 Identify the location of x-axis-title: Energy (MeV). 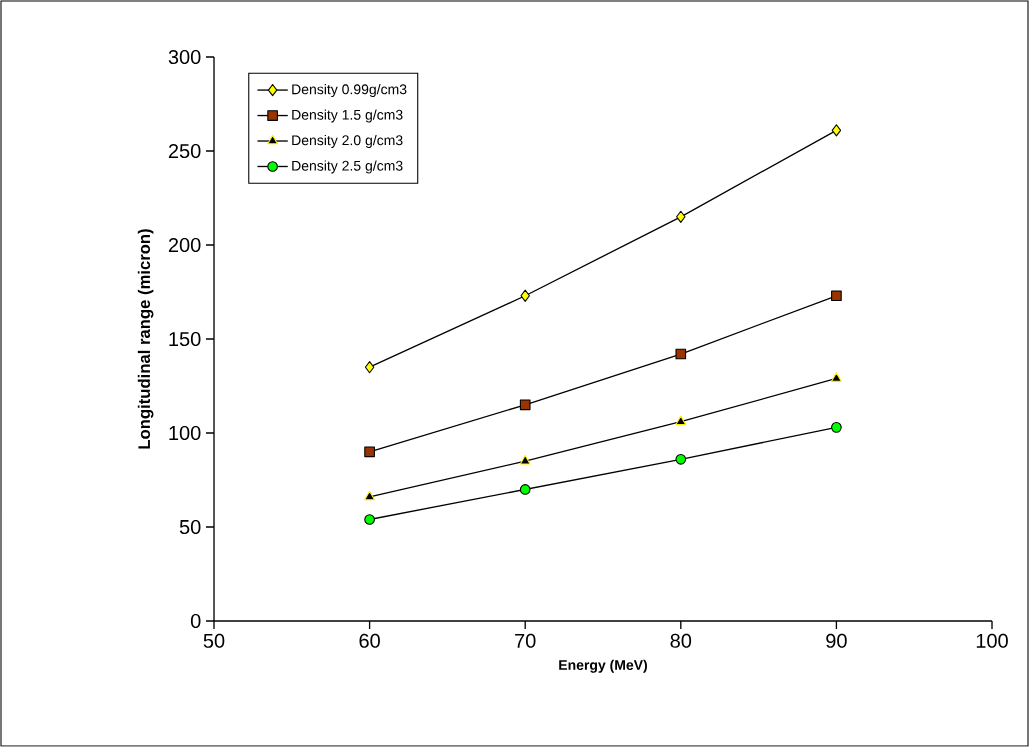
(603, 666).